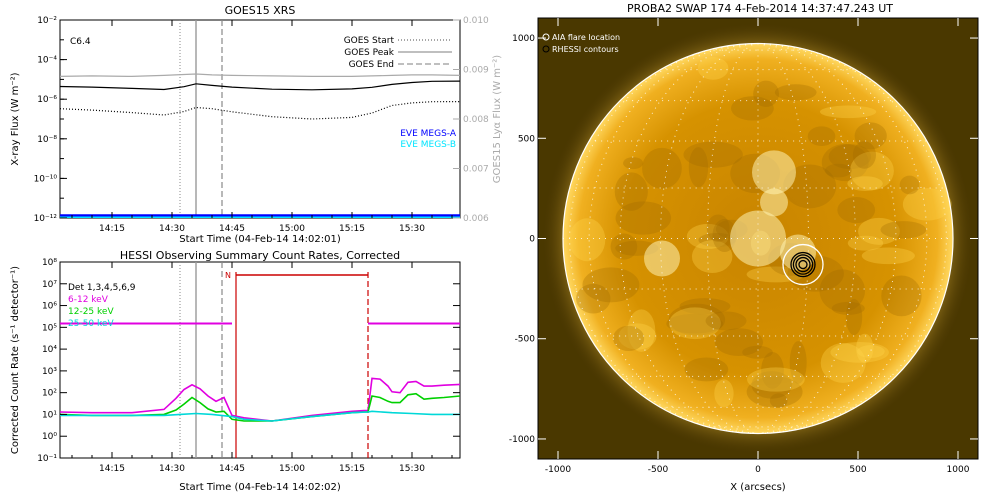 This screenshot has width=1000, height=500. I want to click on goes-ytick-label: 10⁻¹⁰, so click(46, 179).